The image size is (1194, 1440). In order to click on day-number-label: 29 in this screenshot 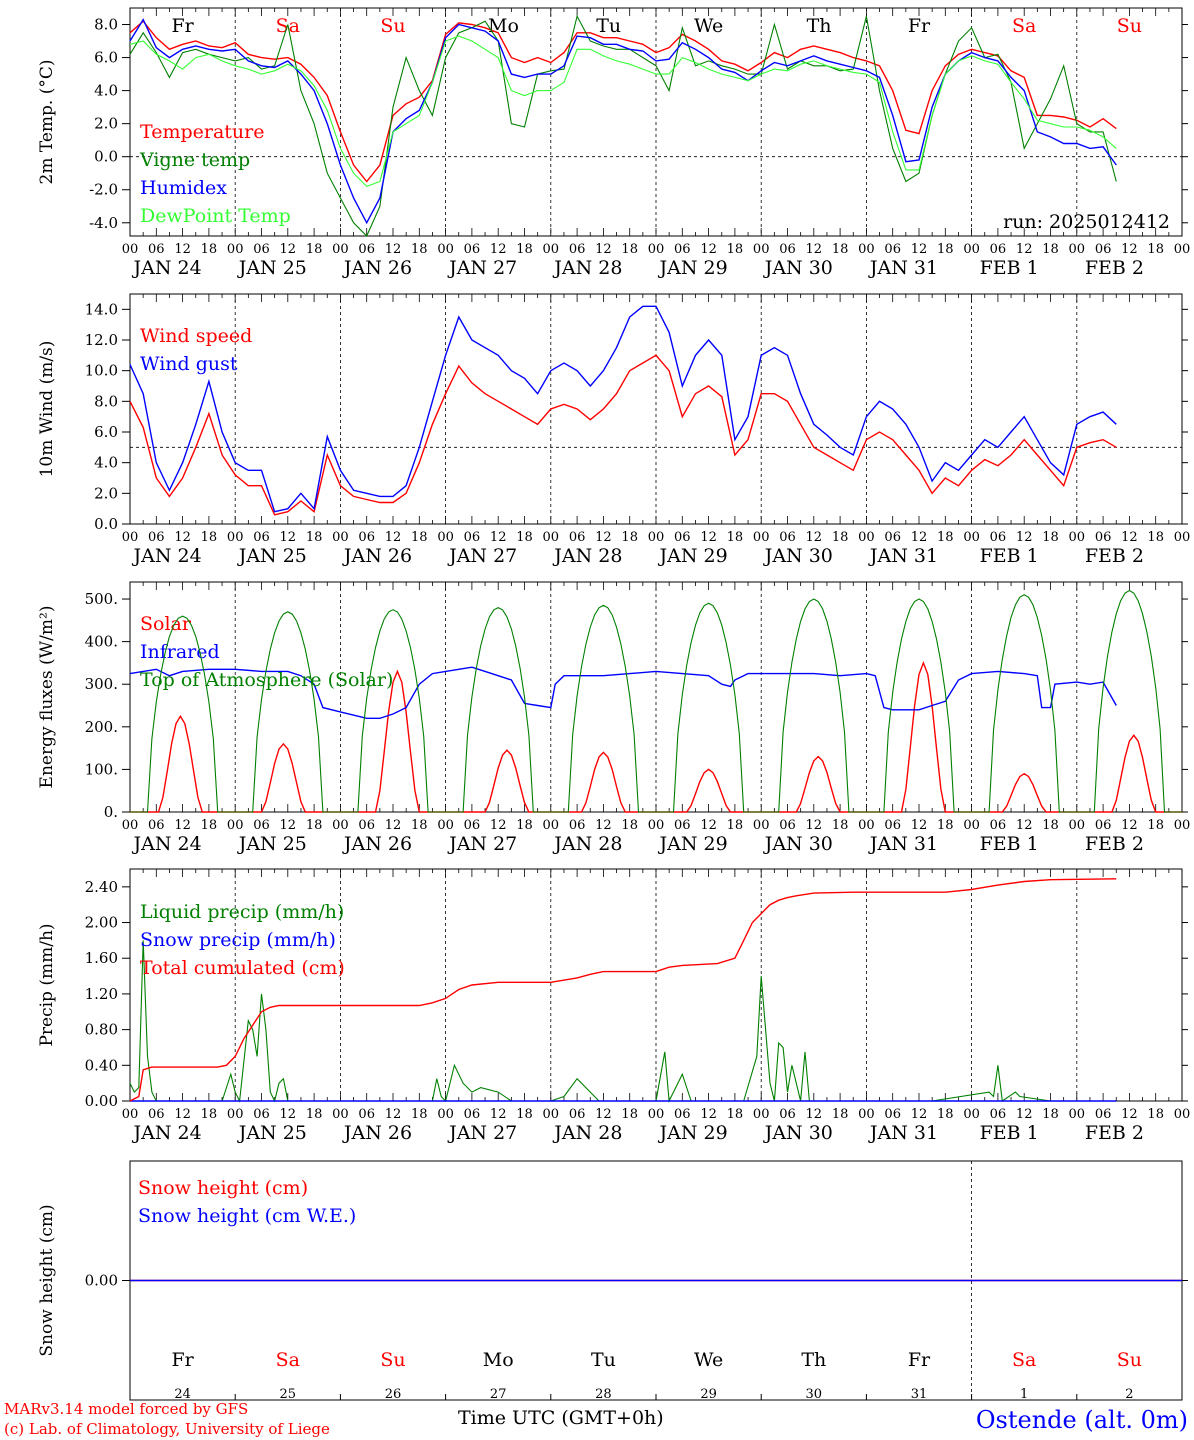, I will do `click(708, 1394)`.